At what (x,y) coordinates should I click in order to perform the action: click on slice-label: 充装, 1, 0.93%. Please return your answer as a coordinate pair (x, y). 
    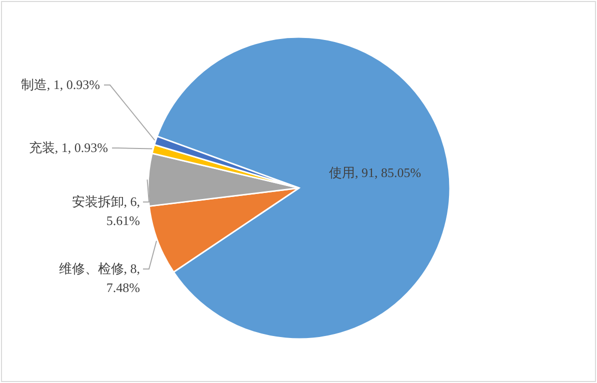
    Looking at the image, I should click on (68, 147).